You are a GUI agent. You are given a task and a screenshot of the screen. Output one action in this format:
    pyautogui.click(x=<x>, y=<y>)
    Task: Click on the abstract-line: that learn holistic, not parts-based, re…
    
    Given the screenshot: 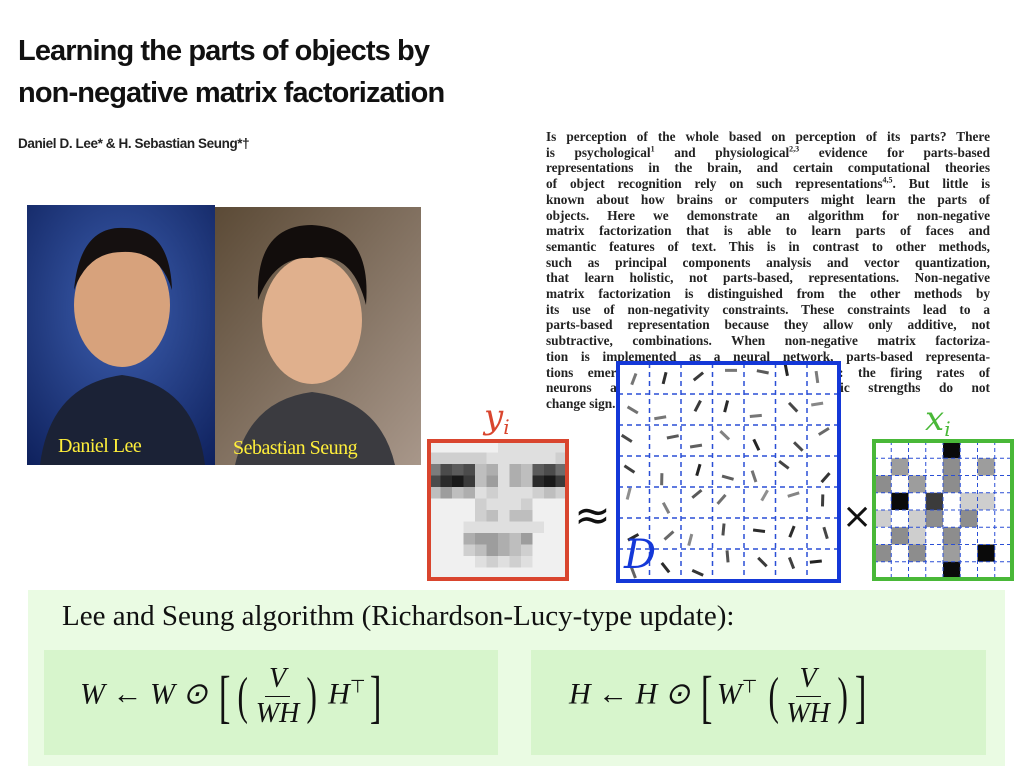 What is the action you would take?
    pyautogui.click(x=768, y=278)
    